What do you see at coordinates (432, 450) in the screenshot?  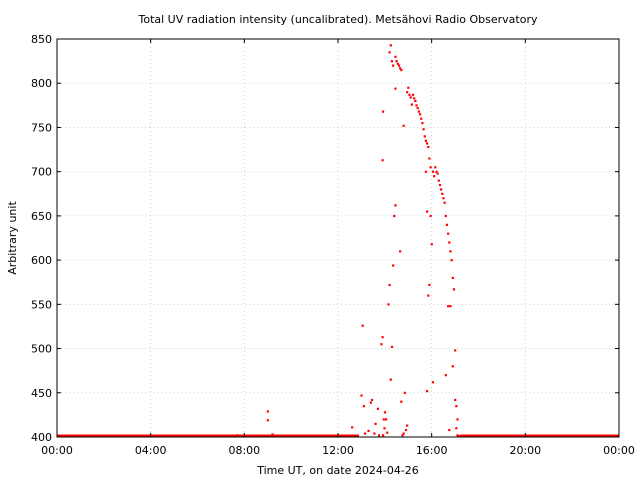 I see `x-tick-label: 16:00` at bounding box center [432, 450].